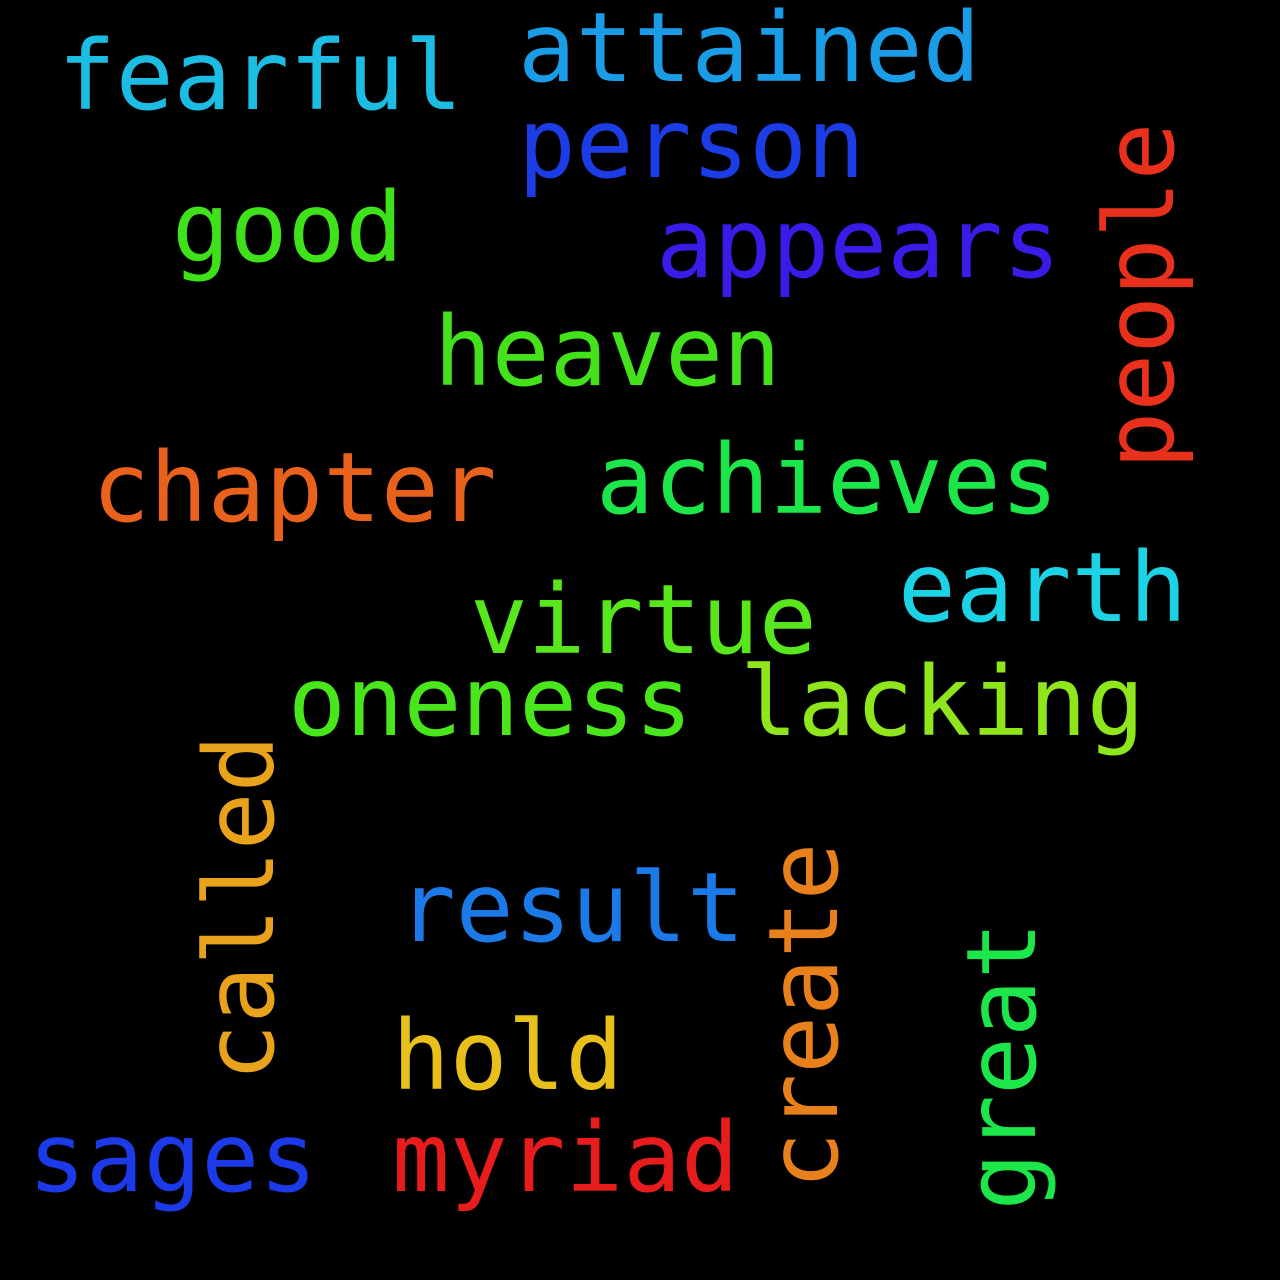 This screenshot has height=1280, width=1280. Describe the element at coordinates (804, 1016) in the screenshot. I see `word-create: create` at that location.